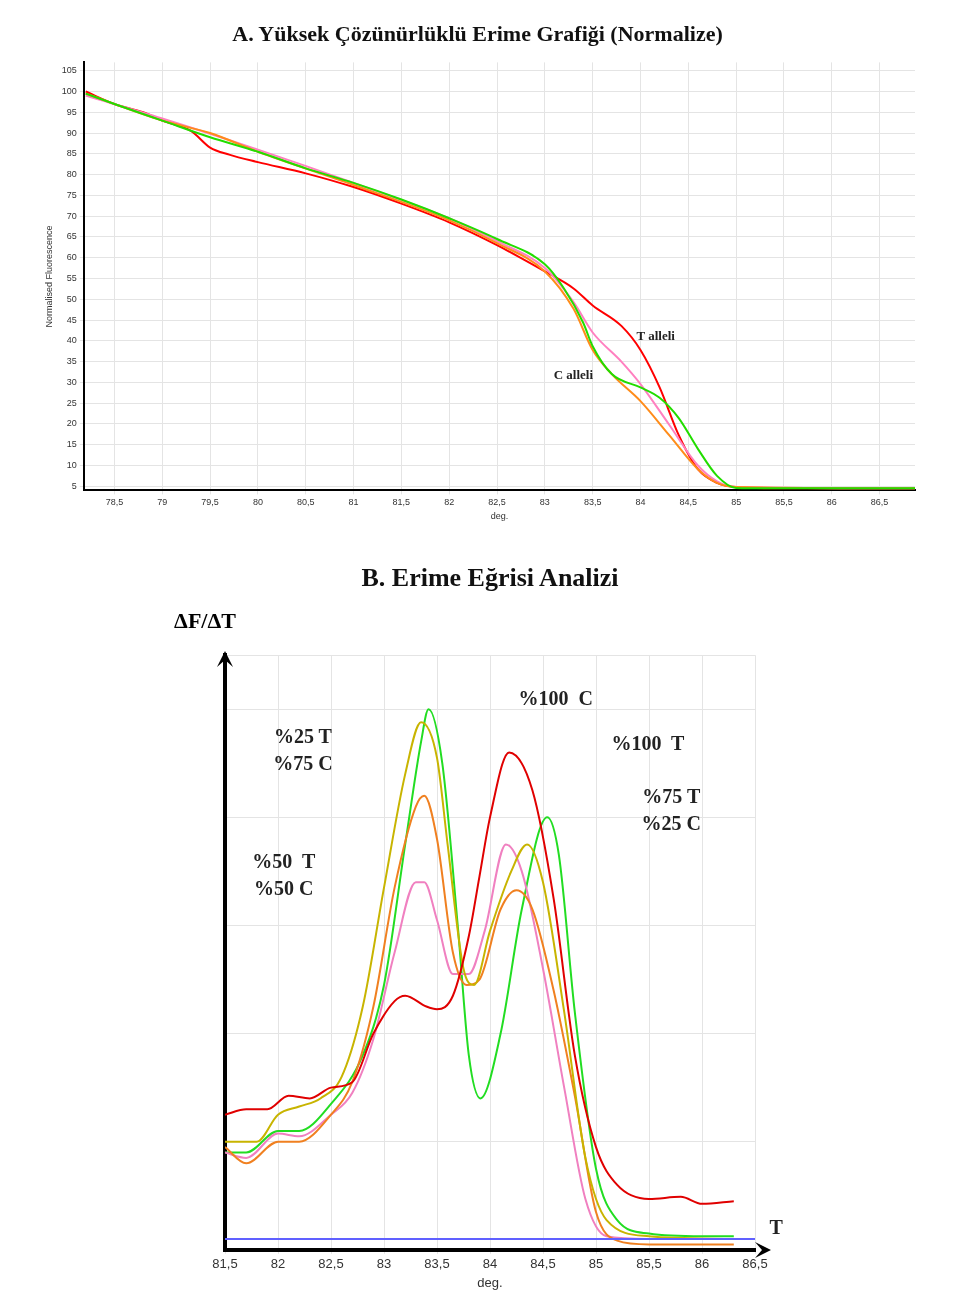 The height and width of the screenshot is (1311, 960). I want to click on y-tick-label: 55, so click(71, 277).